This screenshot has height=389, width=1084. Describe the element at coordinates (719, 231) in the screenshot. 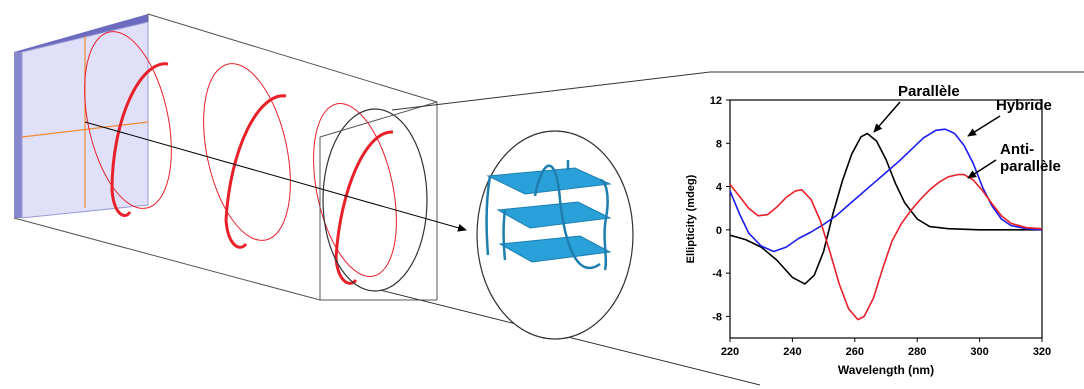

I see `y-tick-label: 0` at that location.